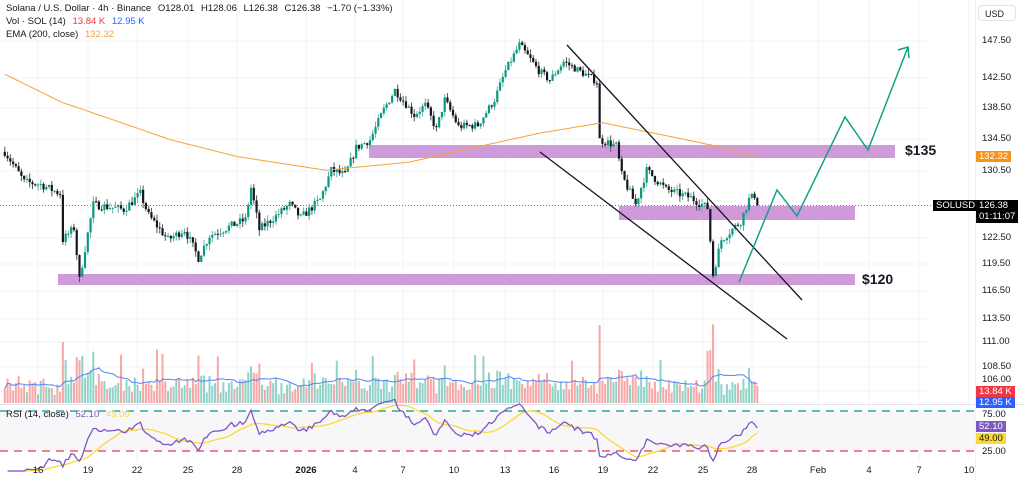  Describe the element at coordinates (818, 470) in the screenshot. I see `date-tick: Feb` at that location.